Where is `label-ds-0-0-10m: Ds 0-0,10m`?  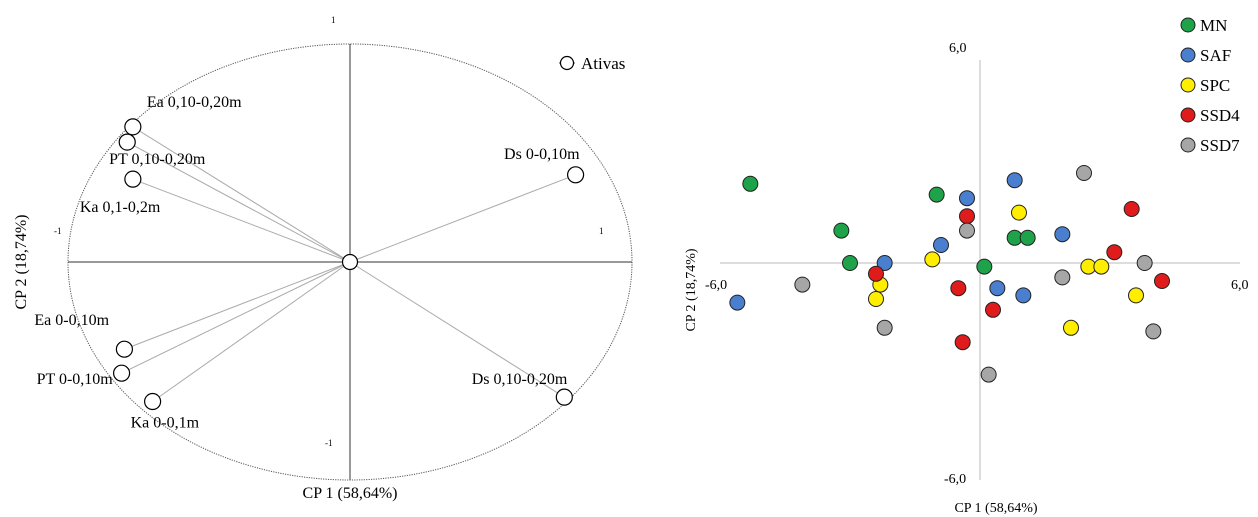
label-ds-0-0-10m: Ds 0-0,10m is located at coordinates (542, 154).